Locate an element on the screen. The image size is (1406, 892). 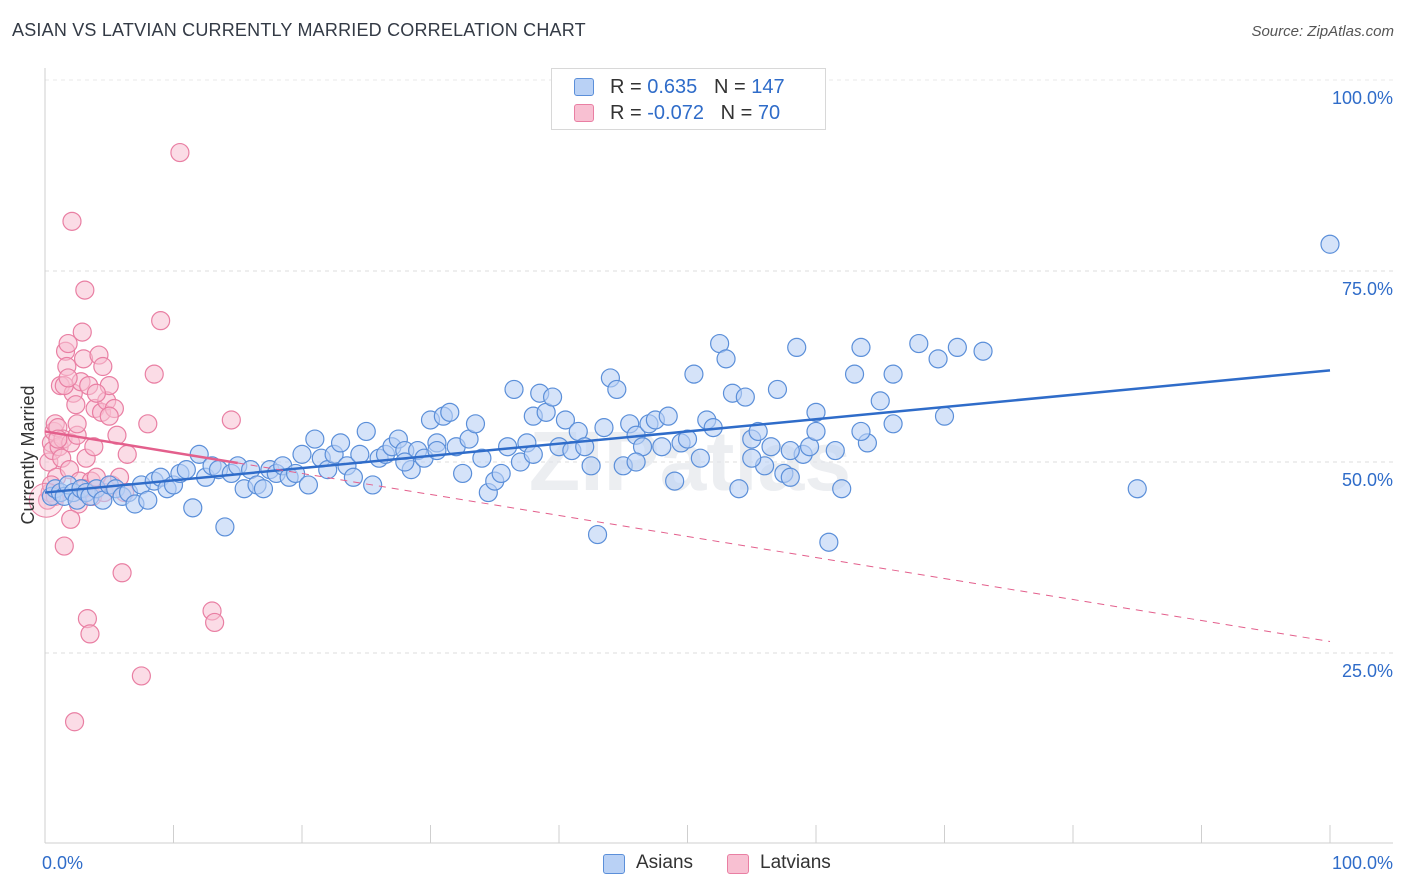
asians-legend-label: Asians is located at coordinates (665, 862).